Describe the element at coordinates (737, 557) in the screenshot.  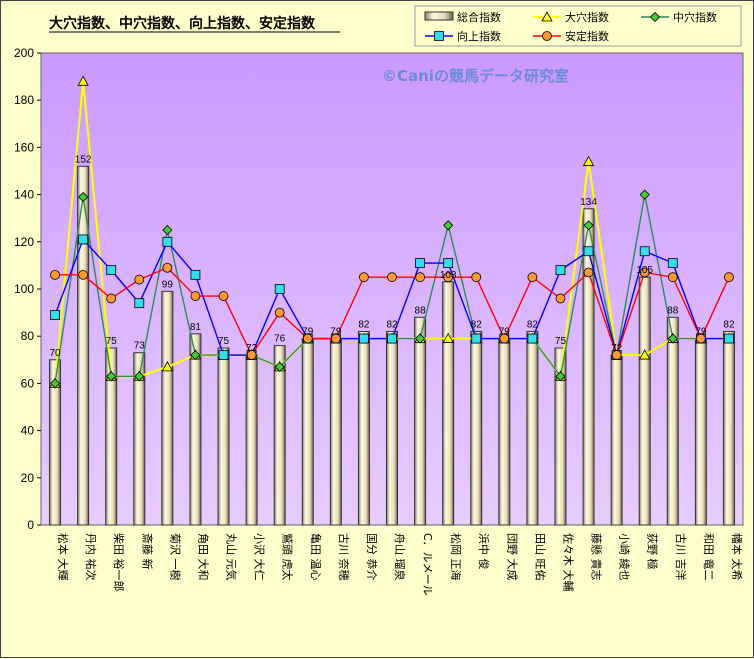
I see `x-tick-label: 幡本 太希` at that location.